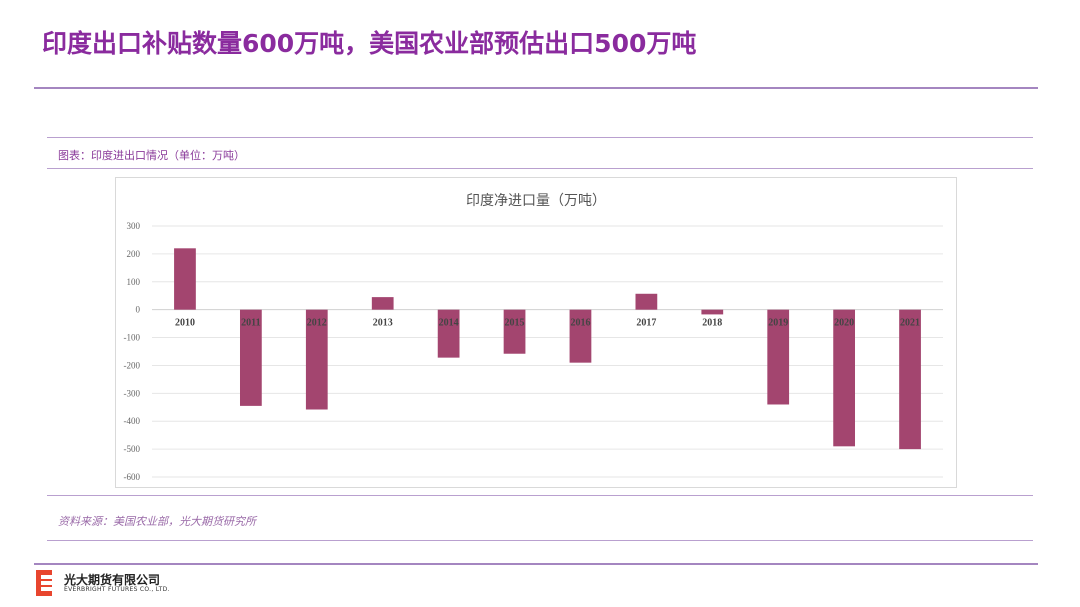 This screenshot has height=607, width=1080. I want to click on x-tick-label: 2011, so click(250, 323).